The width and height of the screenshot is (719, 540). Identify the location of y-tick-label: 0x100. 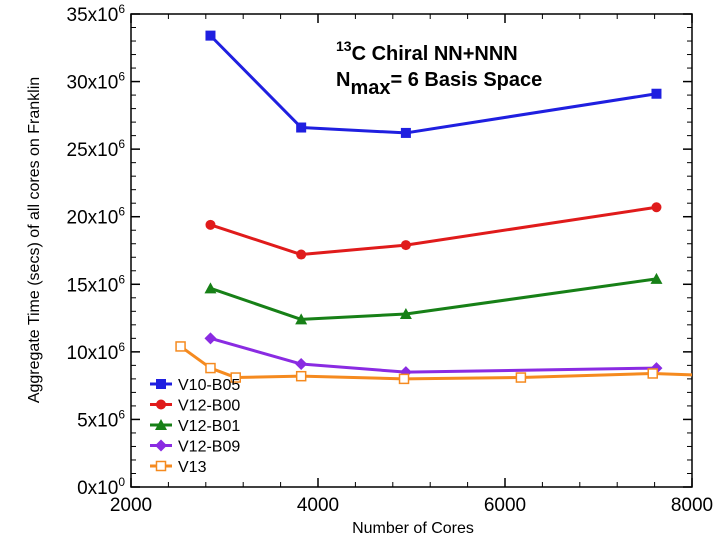
(101, 487).